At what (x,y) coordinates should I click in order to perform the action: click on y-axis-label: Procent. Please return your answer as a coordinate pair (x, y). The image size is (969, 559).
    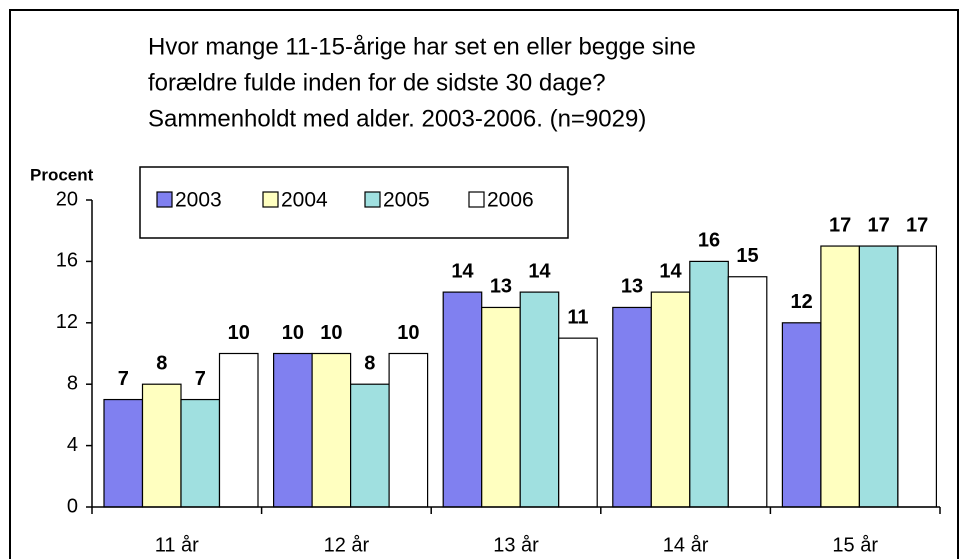
    Looking at the image, I should click on (62, 174).